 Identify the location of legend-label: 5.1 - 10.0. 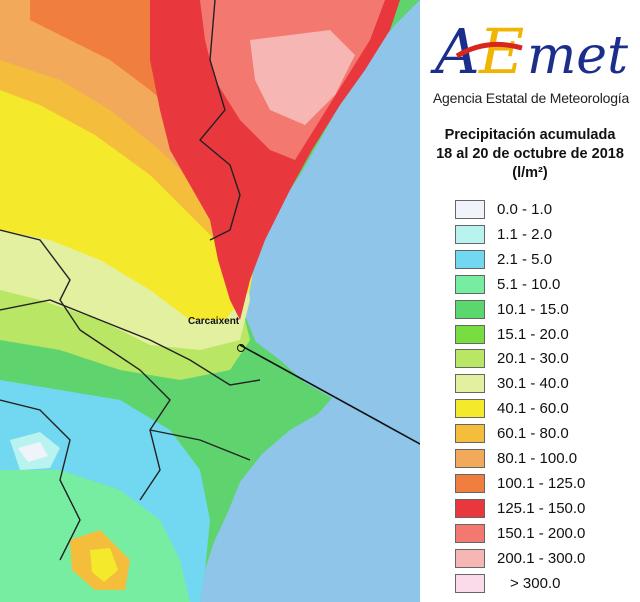
(529, 284).